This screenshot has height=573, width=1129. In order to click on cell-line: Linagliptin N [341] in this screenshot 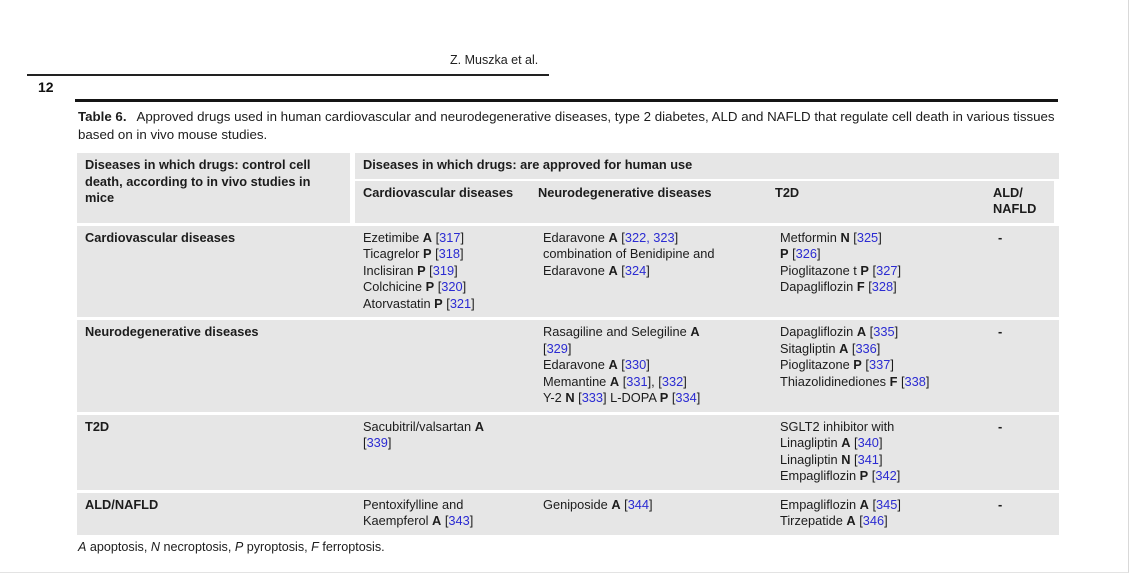, I will do `click(831, 459)`.